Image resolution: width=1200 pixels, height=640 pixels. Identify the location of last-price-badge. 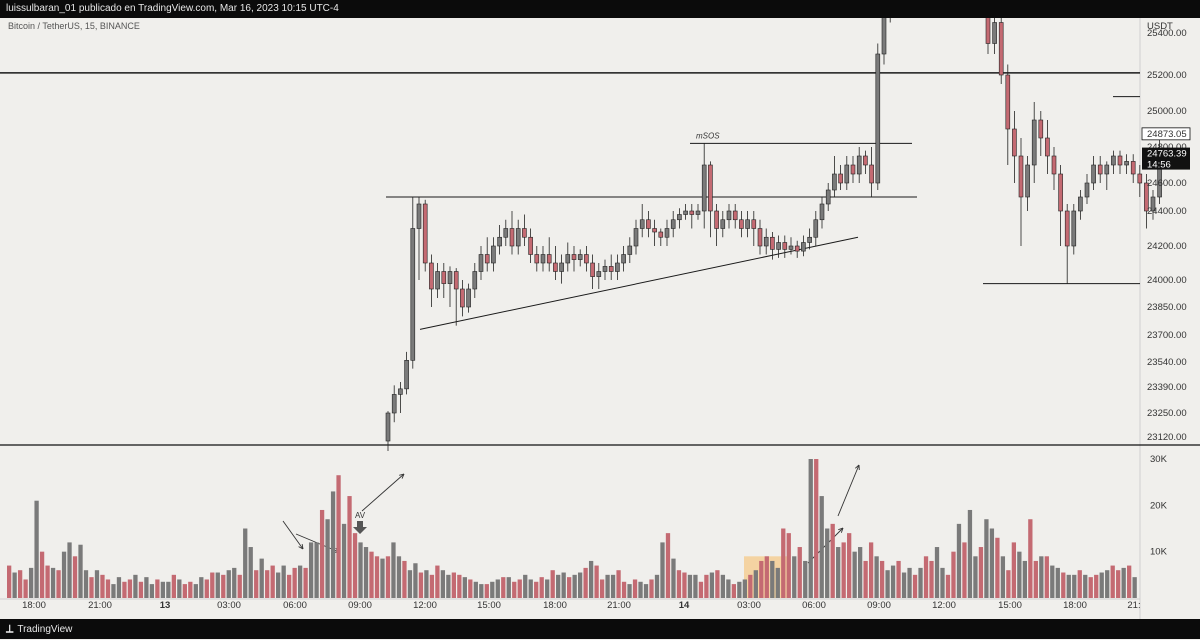
(1166, 158).